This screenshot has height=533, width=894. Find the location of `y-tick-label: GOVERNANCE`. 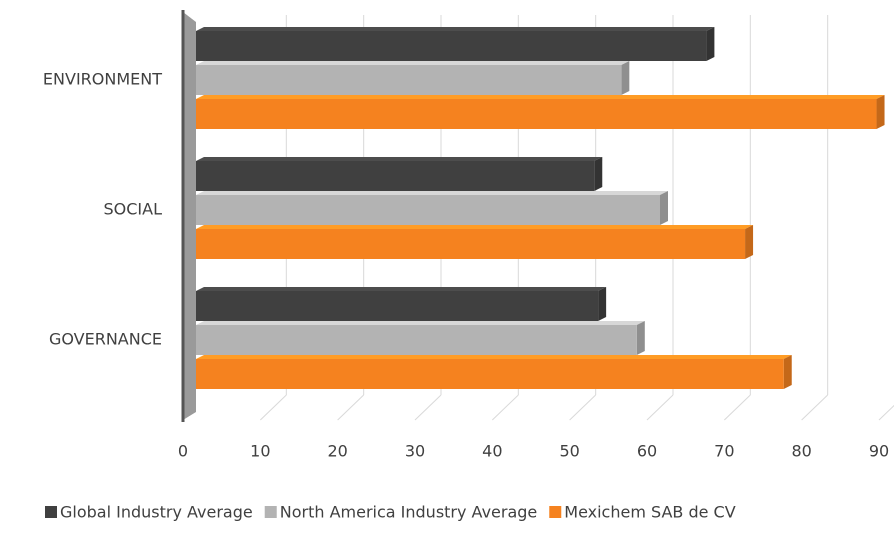

y-tick-label: GOVERNANCE is located at coordinates (105, 339).